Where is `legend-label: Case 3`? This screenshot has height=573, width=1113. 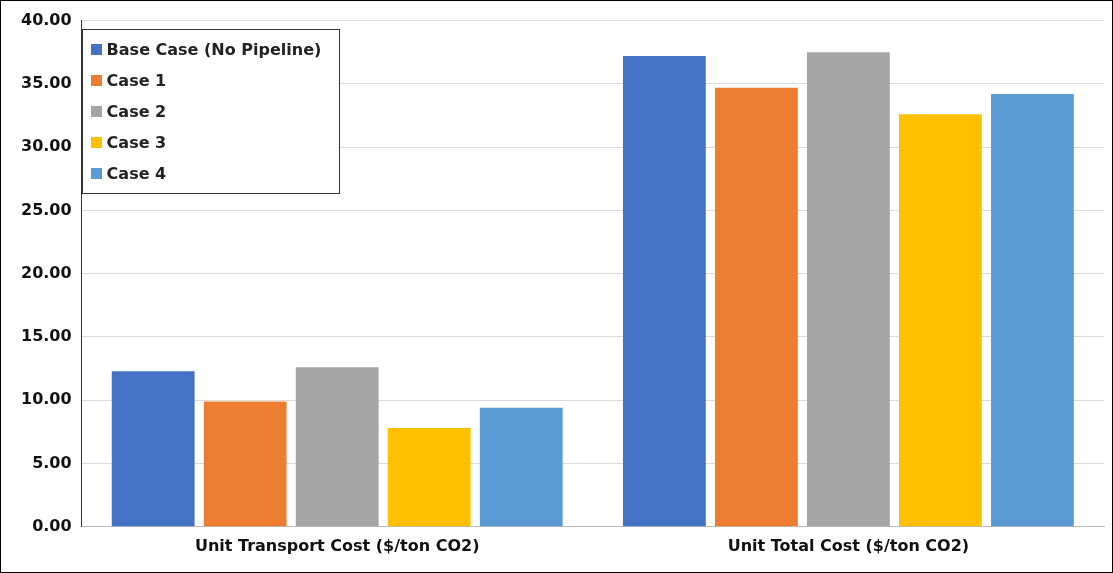
legend-label: Case 3 is located at coordinates (136, 142).